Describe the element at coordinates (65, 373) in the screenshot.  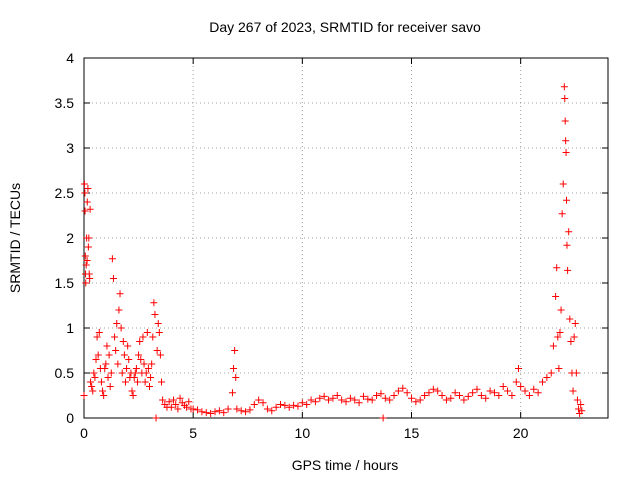
I see `y-tick-label: 0.5` at that location.